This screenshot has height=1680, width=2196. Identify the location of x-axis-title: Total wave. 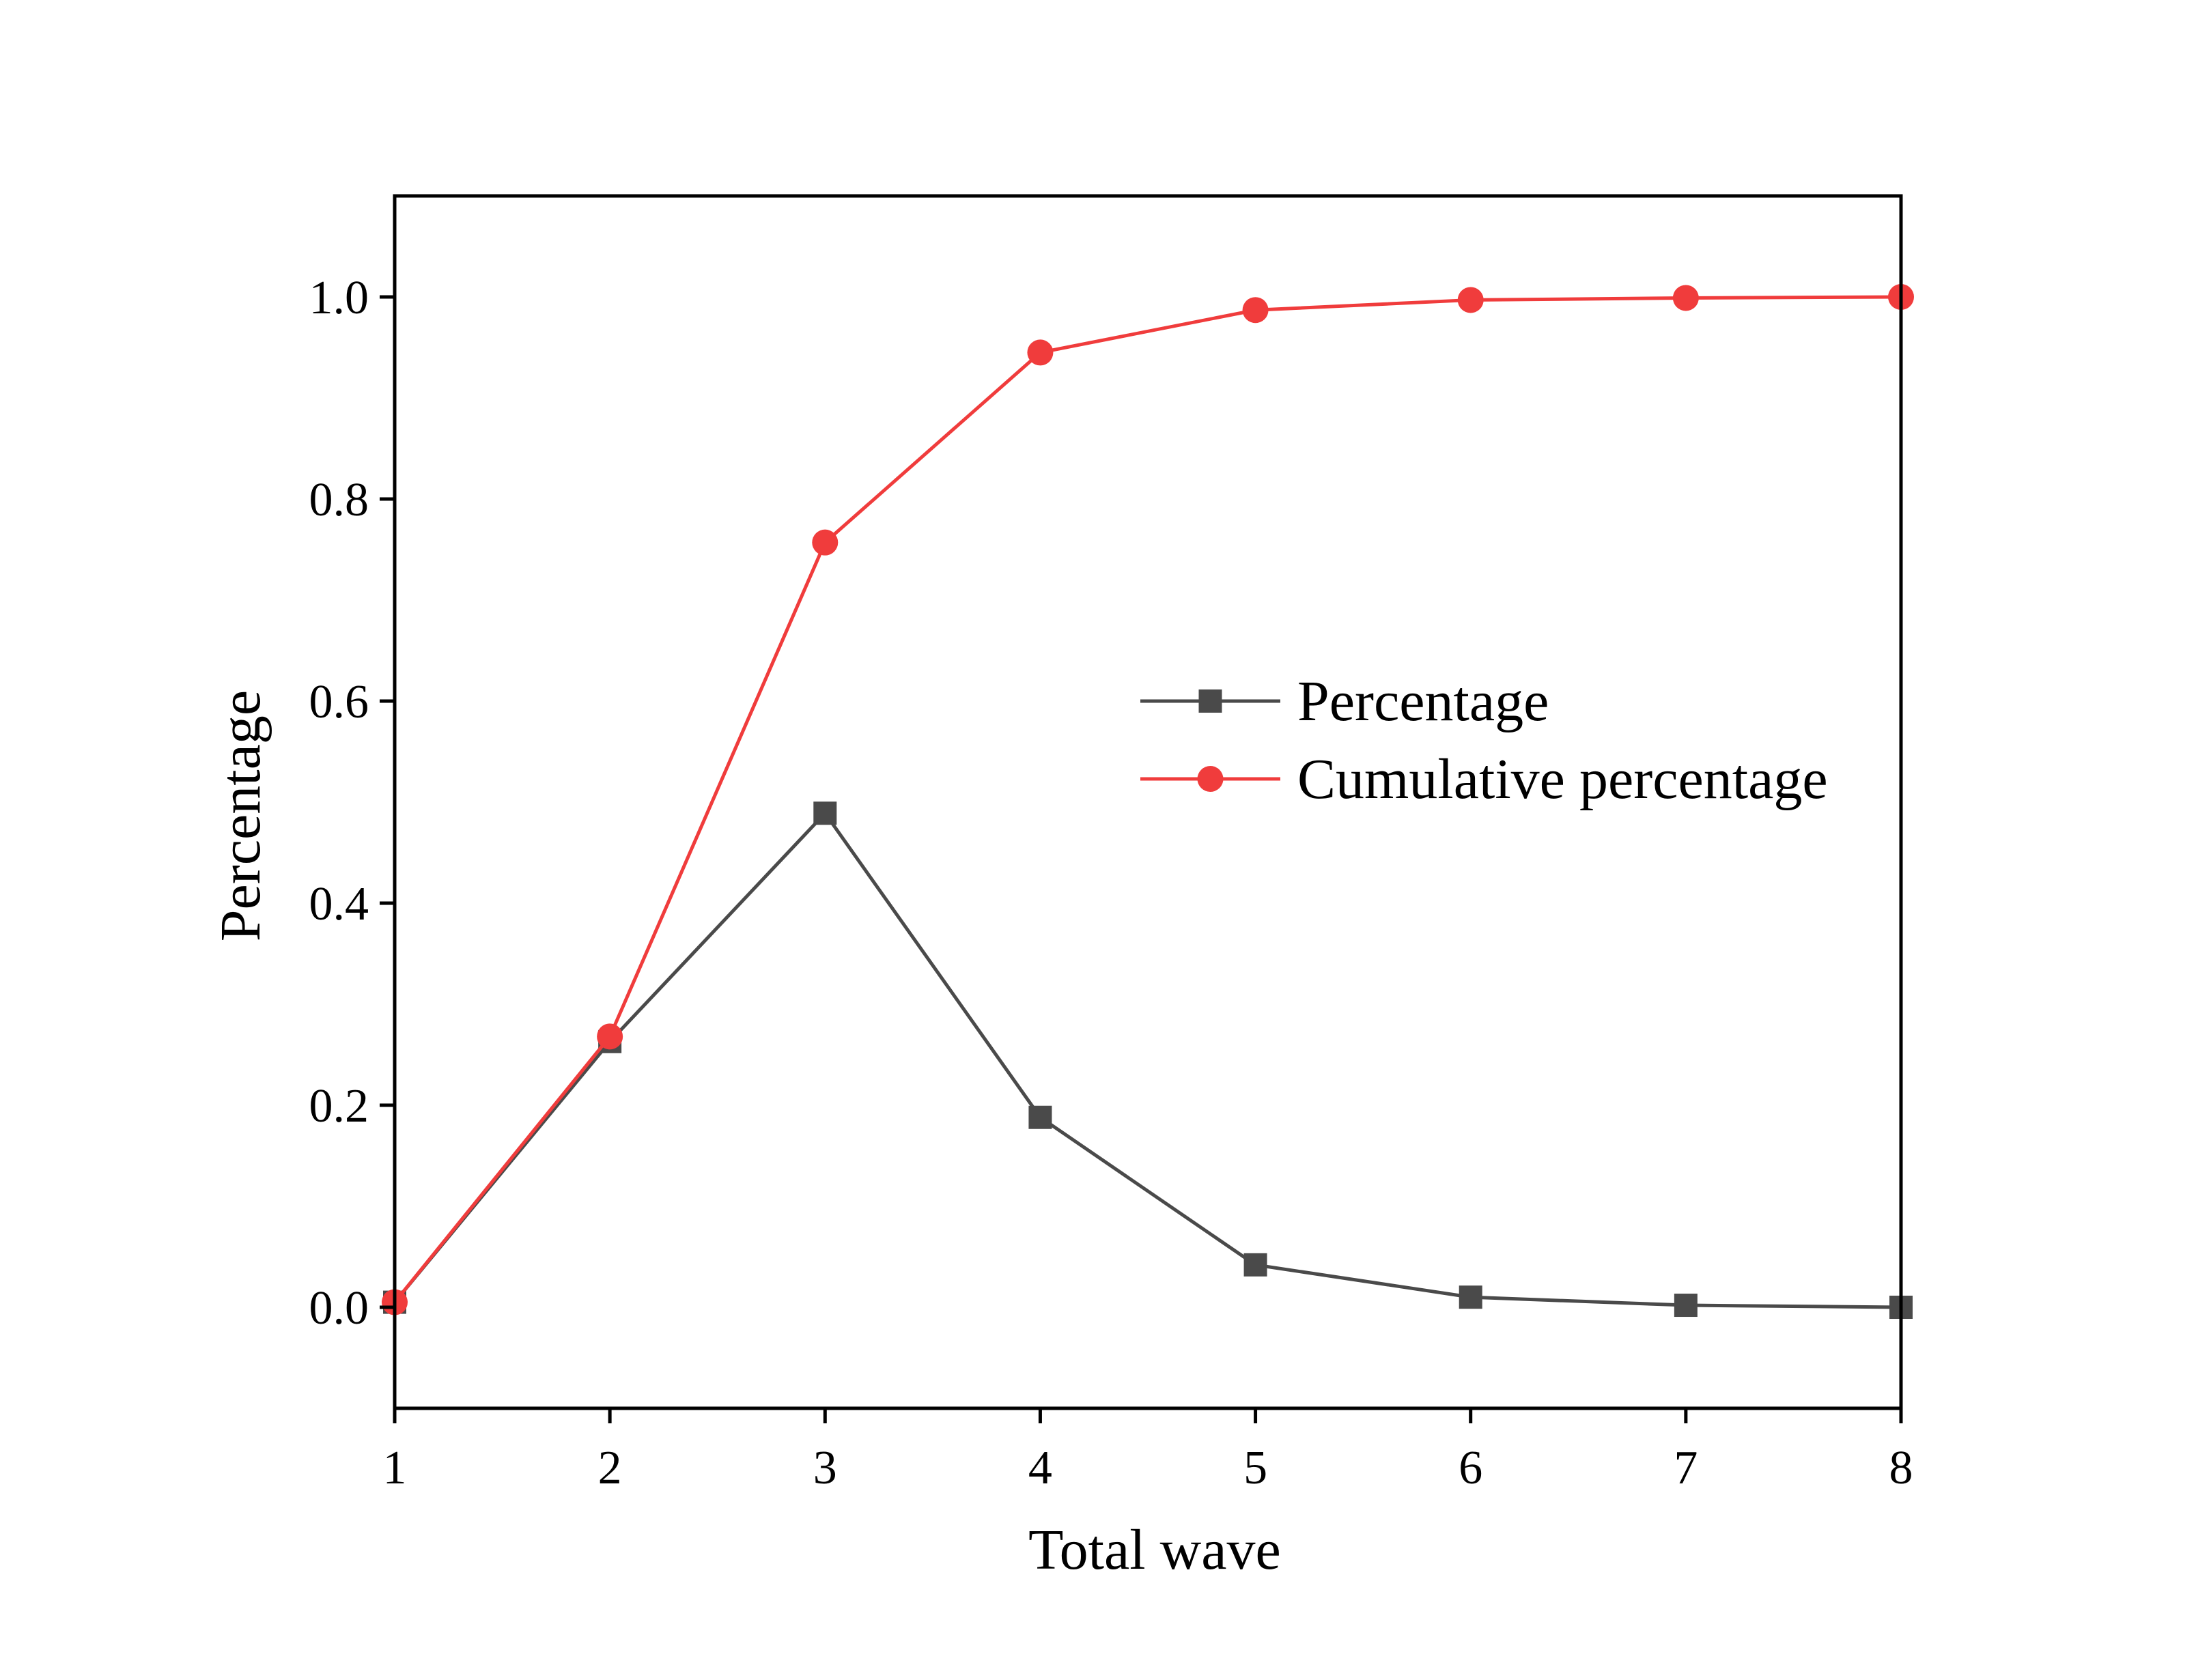
(1154, 1550).